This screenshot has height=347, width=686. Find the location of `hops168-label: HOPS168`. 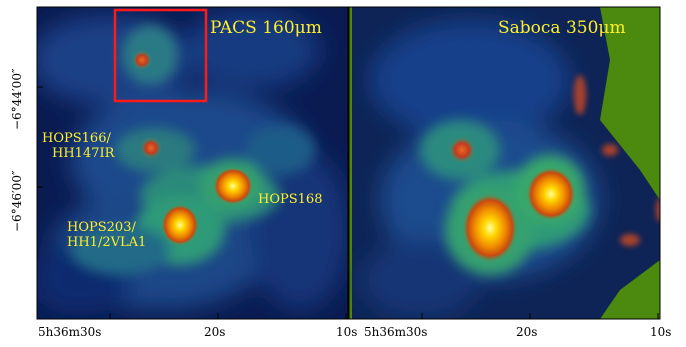

hops168-label: HOPS168 is located at coordinates (290, 199).